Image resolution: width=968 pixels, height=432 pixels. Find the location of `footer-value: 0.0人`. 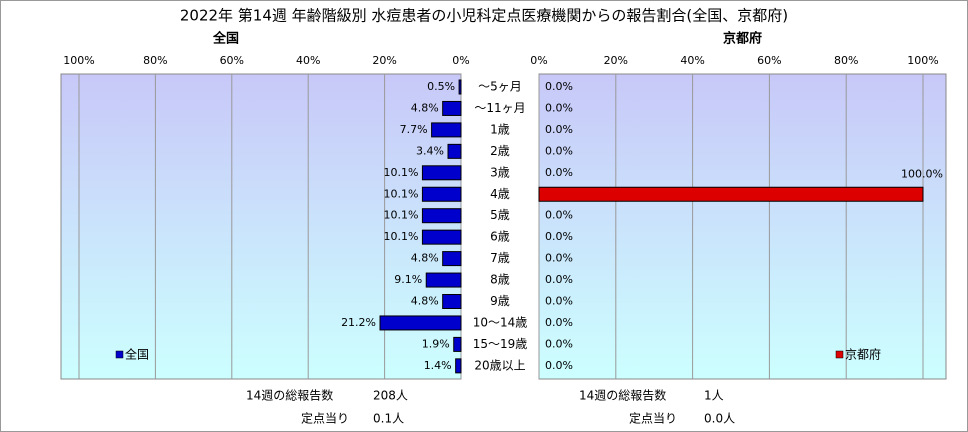

footer-value: 0.0人 is located at coordinates (719, 419).